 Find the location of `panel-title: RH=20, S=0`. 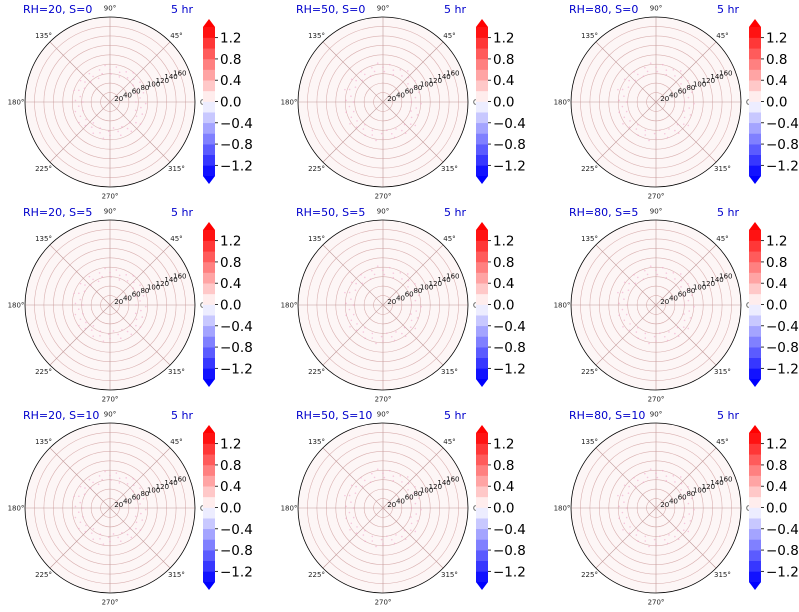

panel-title: RH=20, S=0 is located at coordinates (57, 9).